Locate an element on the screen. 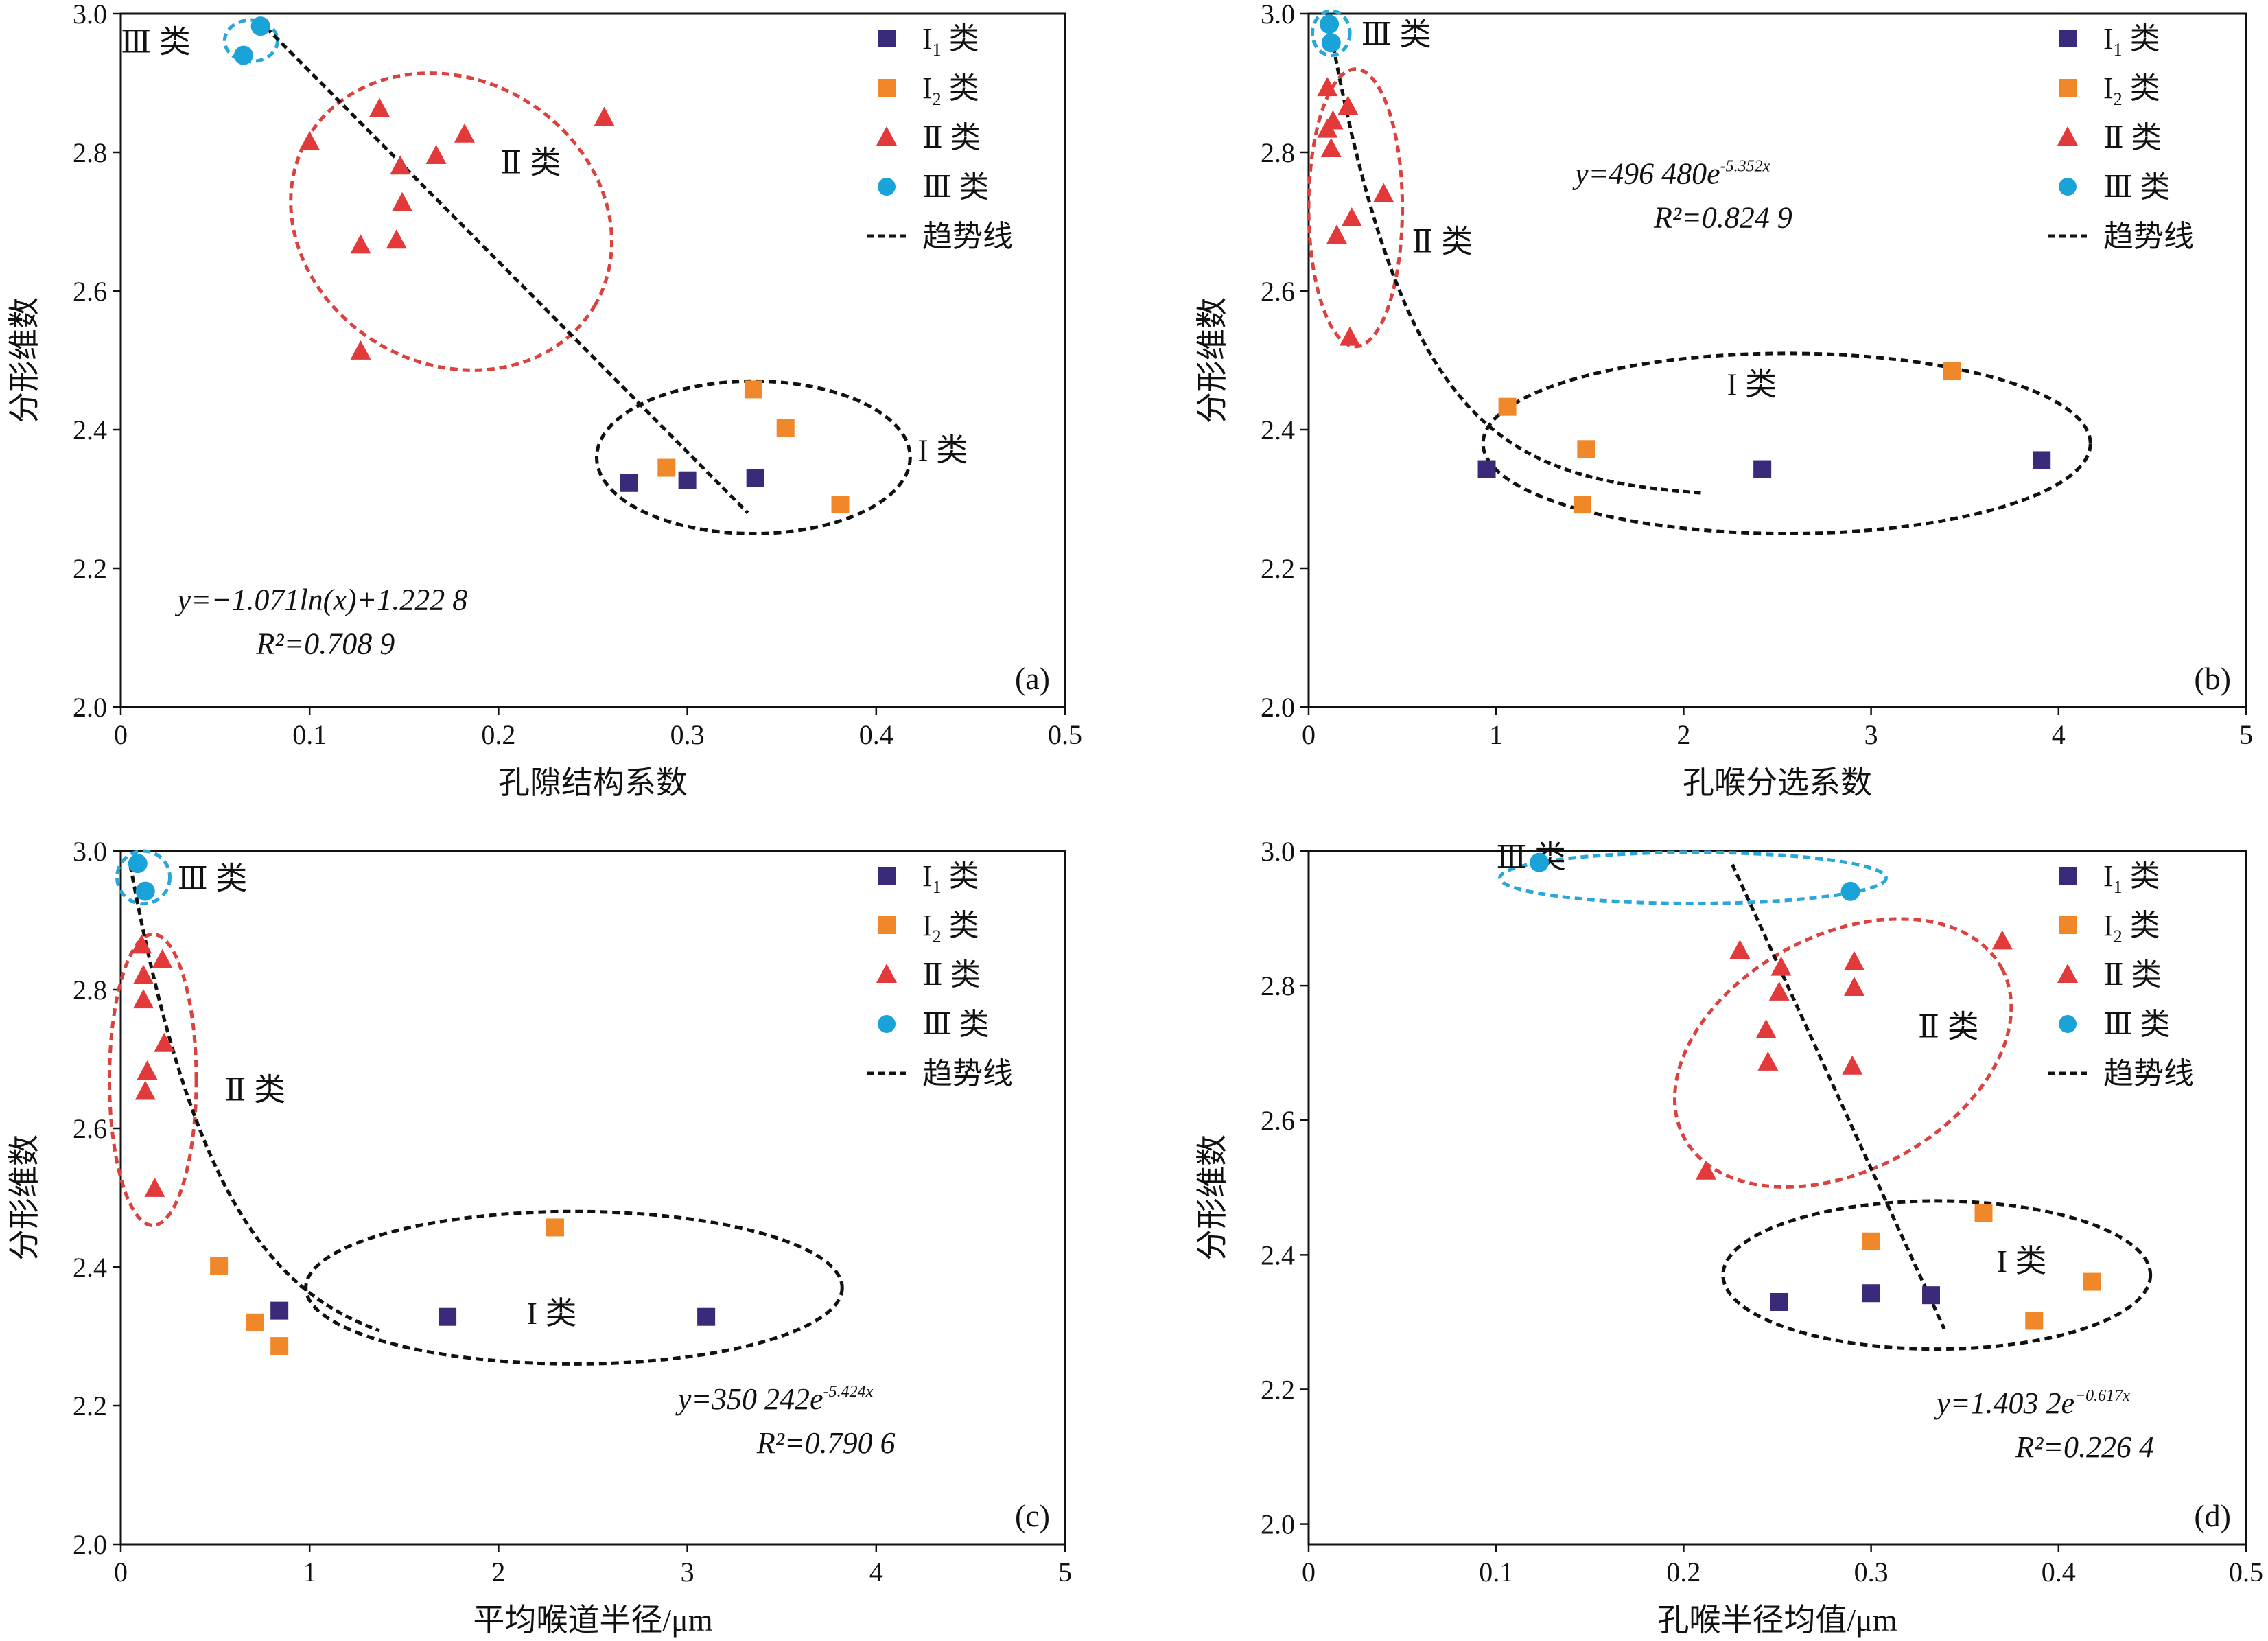  group-label-III: Ⅲ 类 is located at coordinates (156, 42).